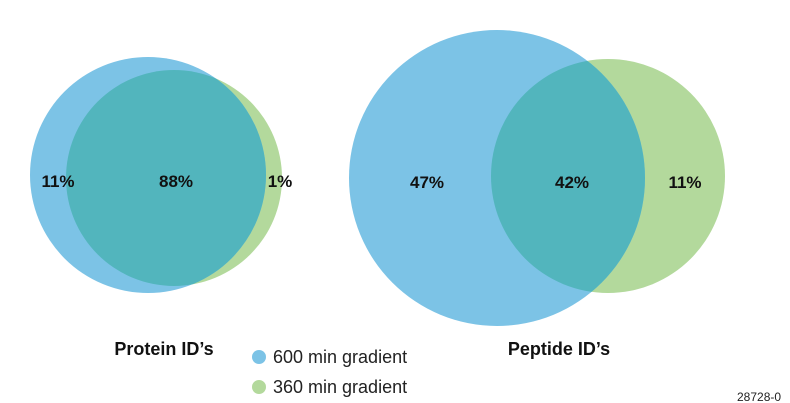  I want to click on legend-600-label: 600 min gradient, so click(340, 357).